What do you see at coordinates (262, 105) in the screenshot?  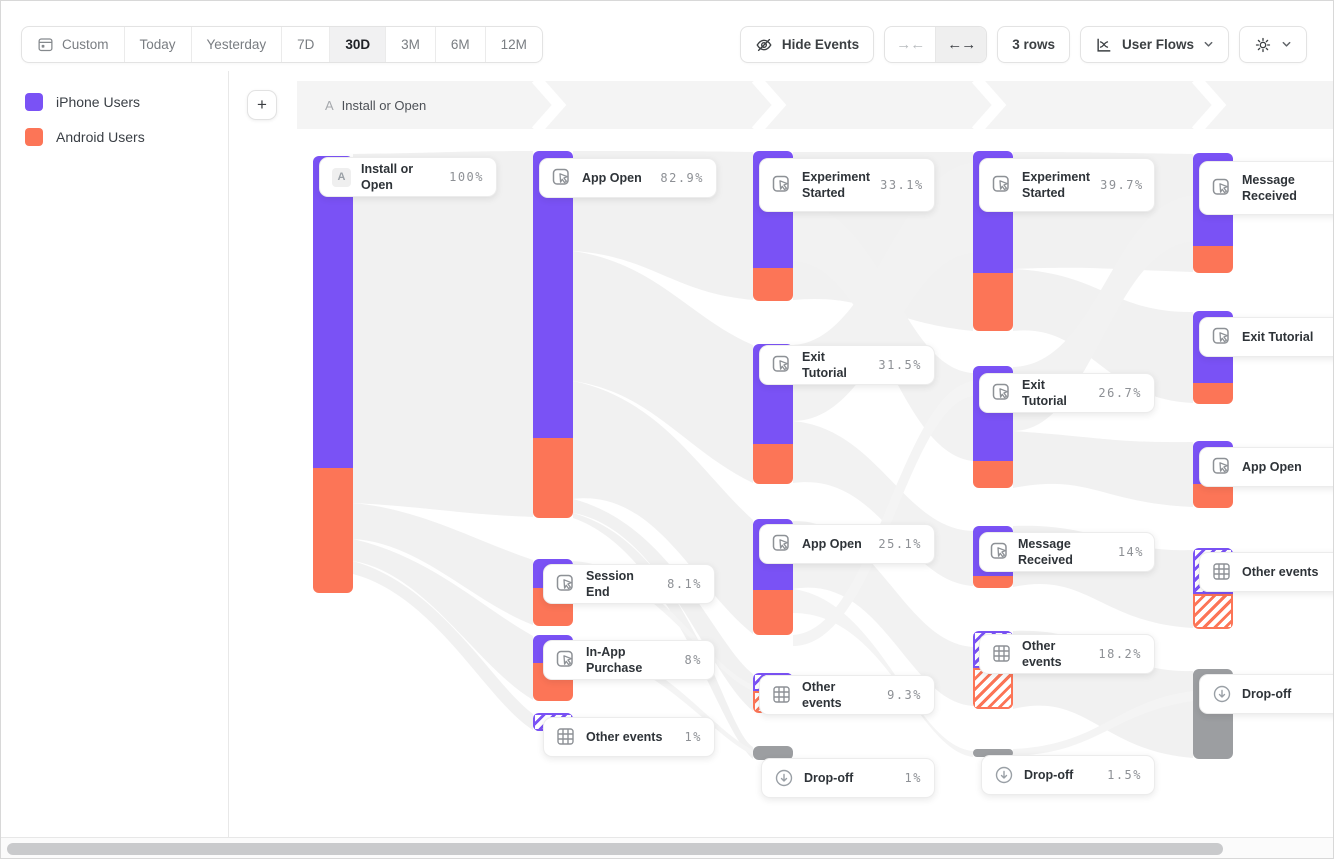 I see `add-step-button: +` at bounding box center [262, 105].